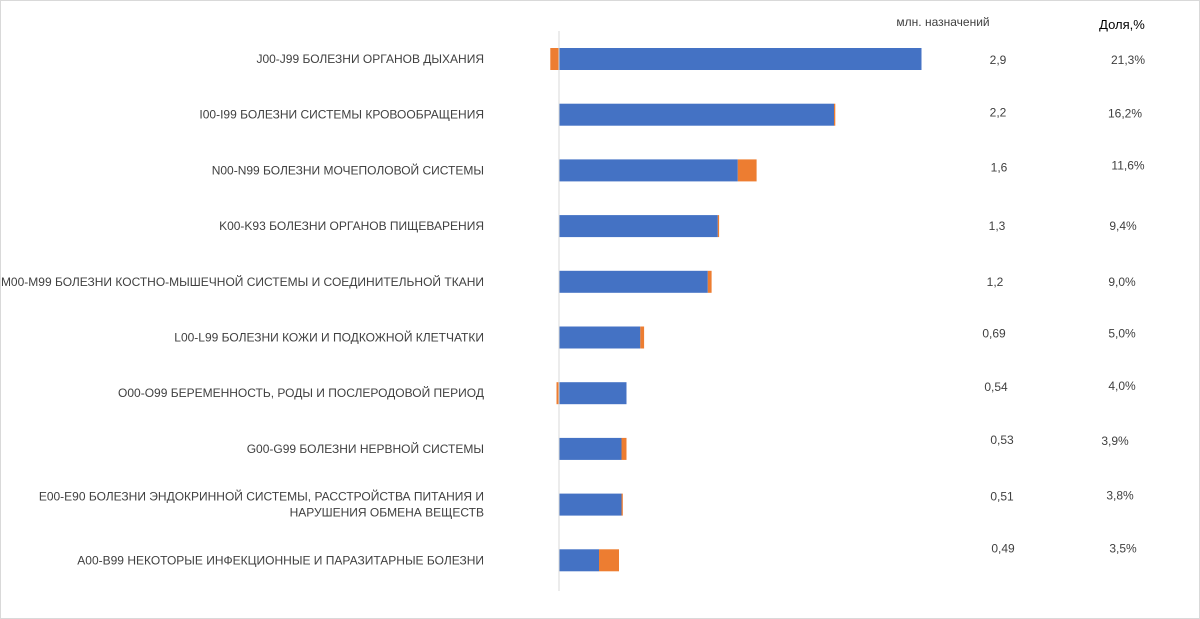 This screenshot has width=1200, height=619. I want to click on share-label-row-2: 16,2%, so click(1125, 114).